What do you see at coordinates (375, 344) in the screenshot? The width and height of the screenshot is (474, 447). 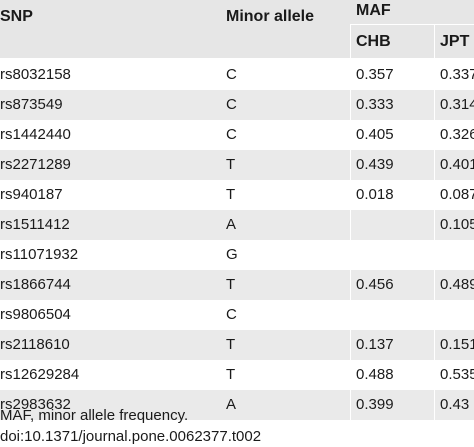 I see `chb-maf-cell: 0.137` at bounding box center [375, 344].